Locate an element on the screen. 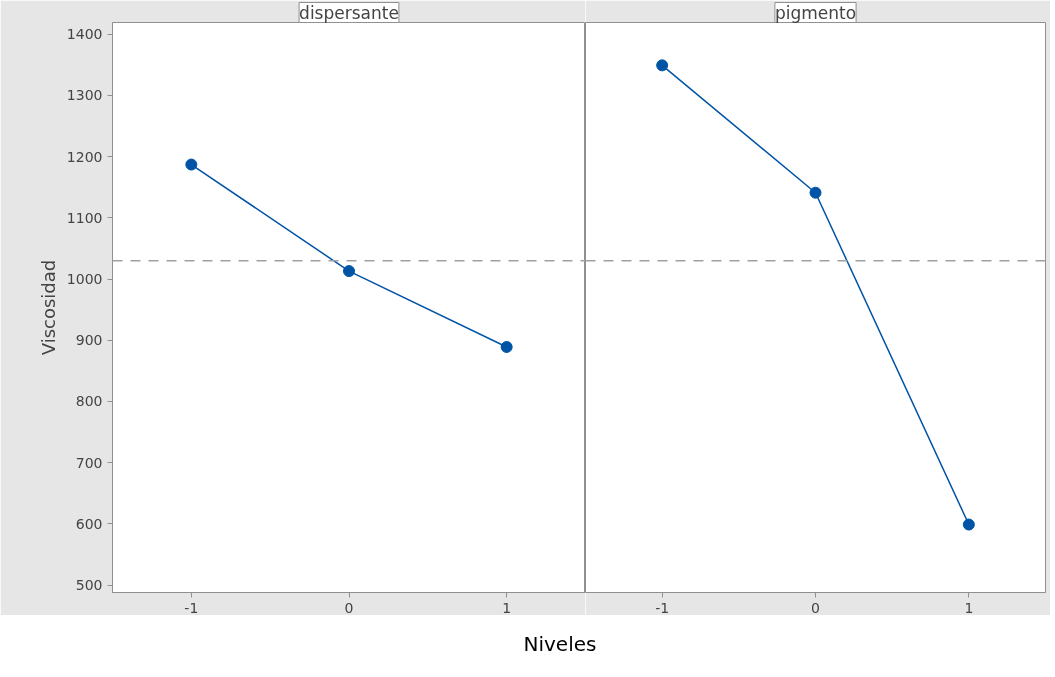 The image size is (1055, 677). y-axis-title: Viscosidad is located at coordinates (48, 307).